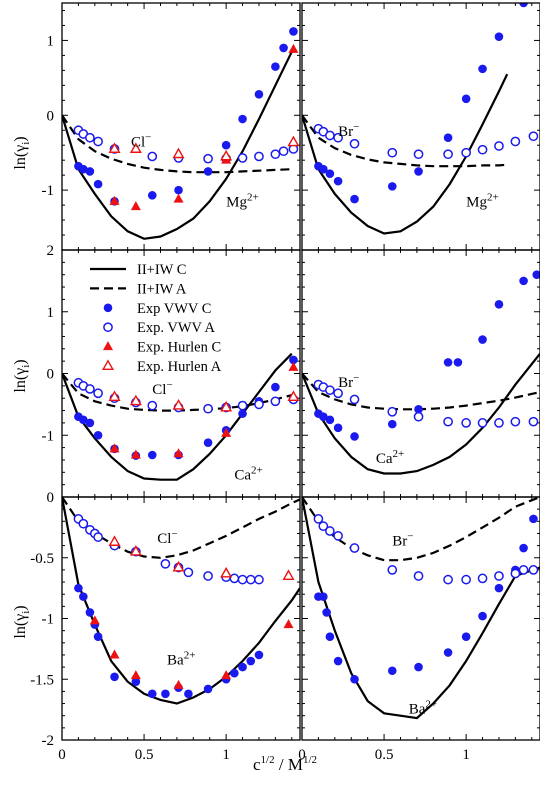 The image size is (540, 786). Describe the element at coordinates (421, 391) in the screenshot. I see `series-line-dashed` at that location.